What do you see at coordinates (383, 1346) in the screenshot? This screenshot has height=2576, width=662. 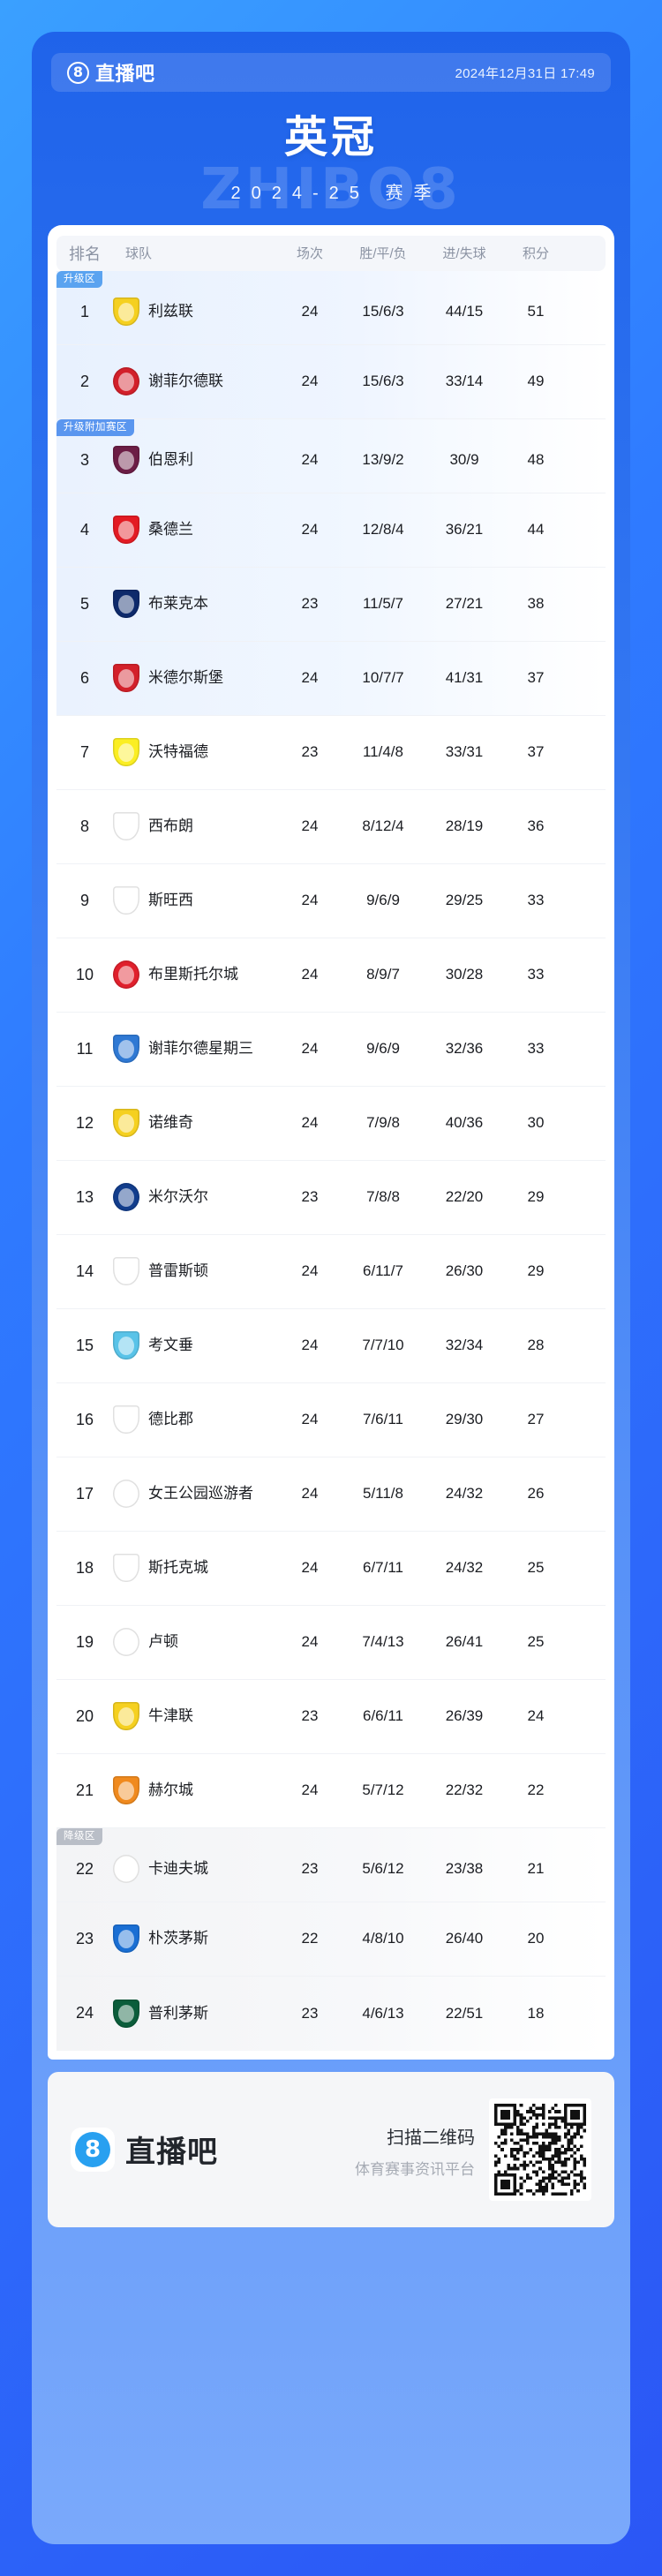 I see `cell-wdl: 7/7/10` at bounding box center [383, 1346].